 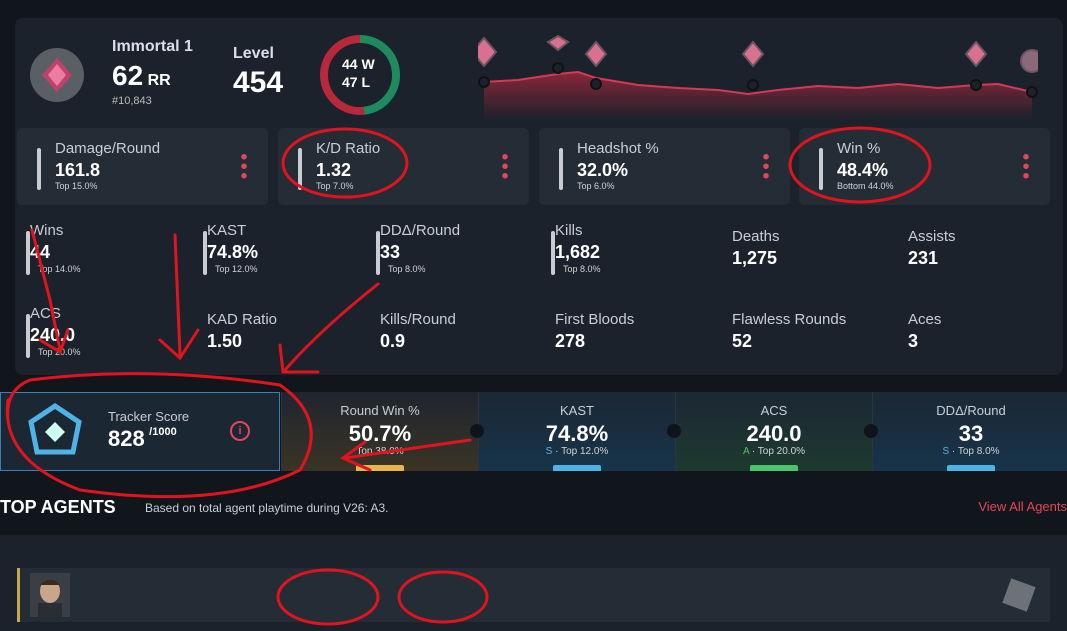 I want to click on stat-value: 74.8%, so click(x=233, y=252).